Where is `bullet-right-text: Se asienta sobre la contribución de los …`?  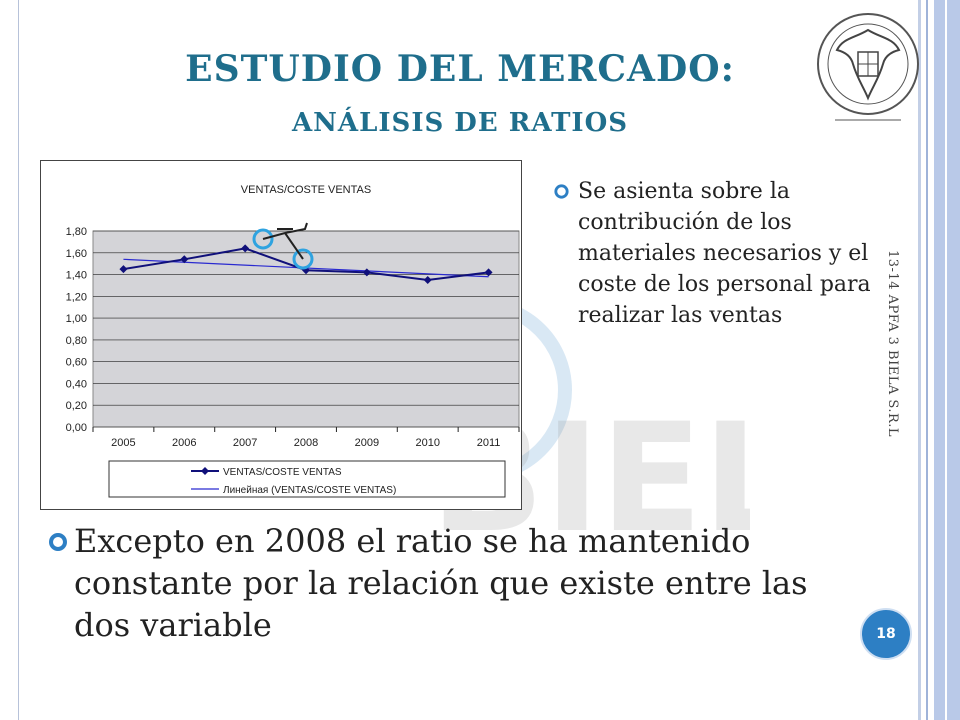 bullet-right-text: Se asienta sobre la contribución de los … is located at coordinates (724, 253).